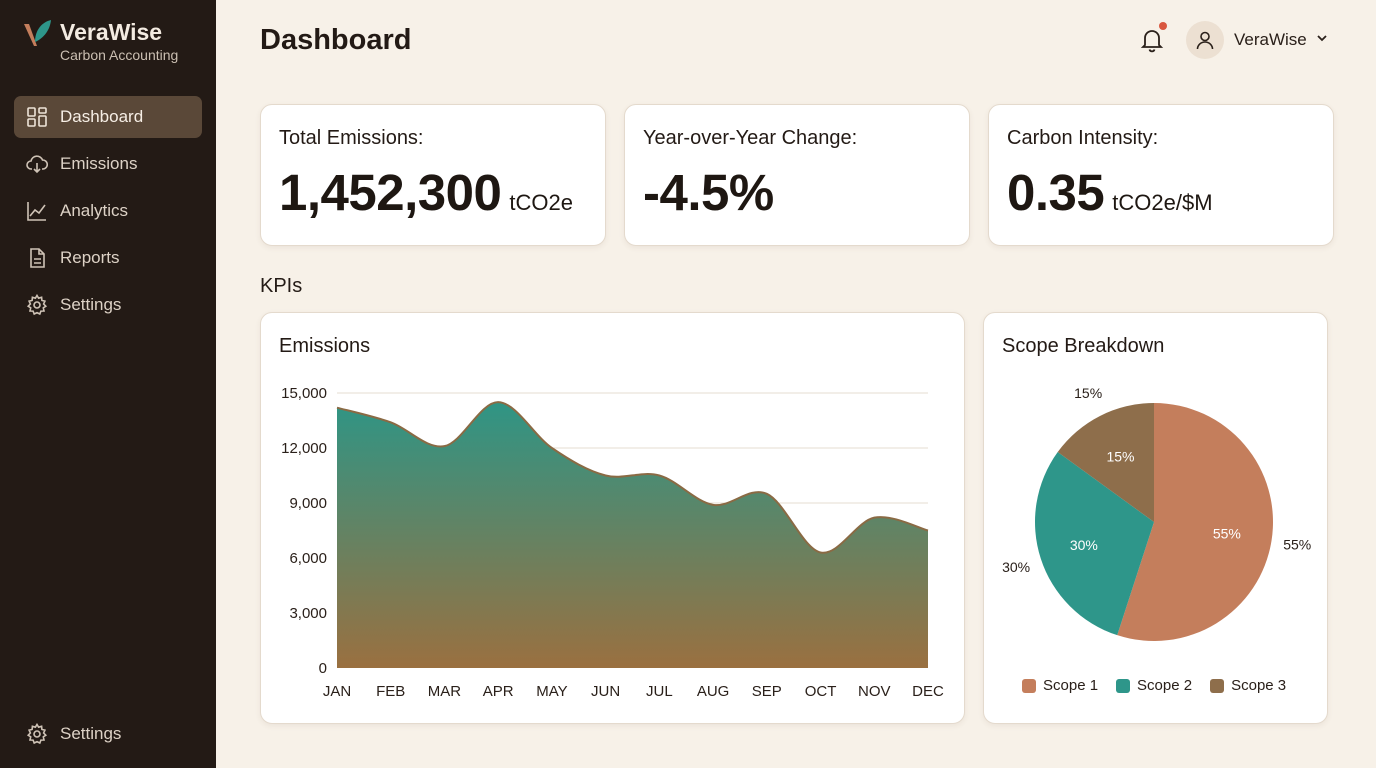  I want to click on series-line, so click(632, 477).